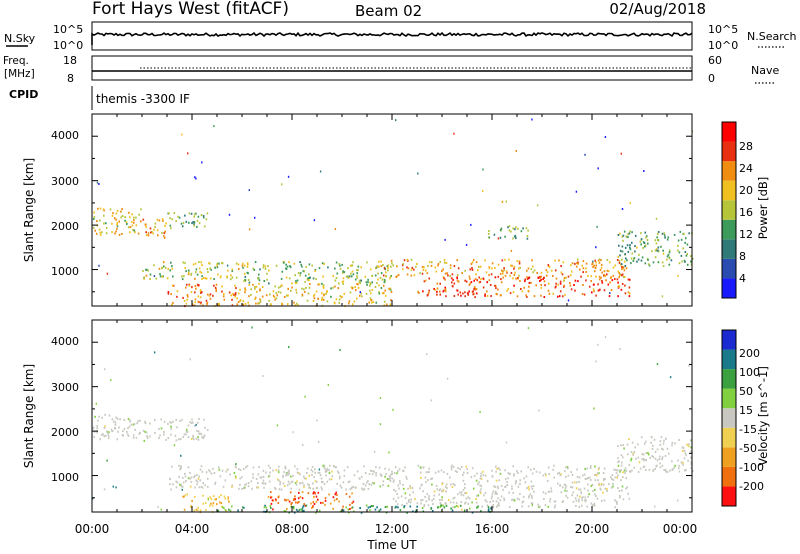  I want to click on beam-title: Beam 02, so click(388, 11).